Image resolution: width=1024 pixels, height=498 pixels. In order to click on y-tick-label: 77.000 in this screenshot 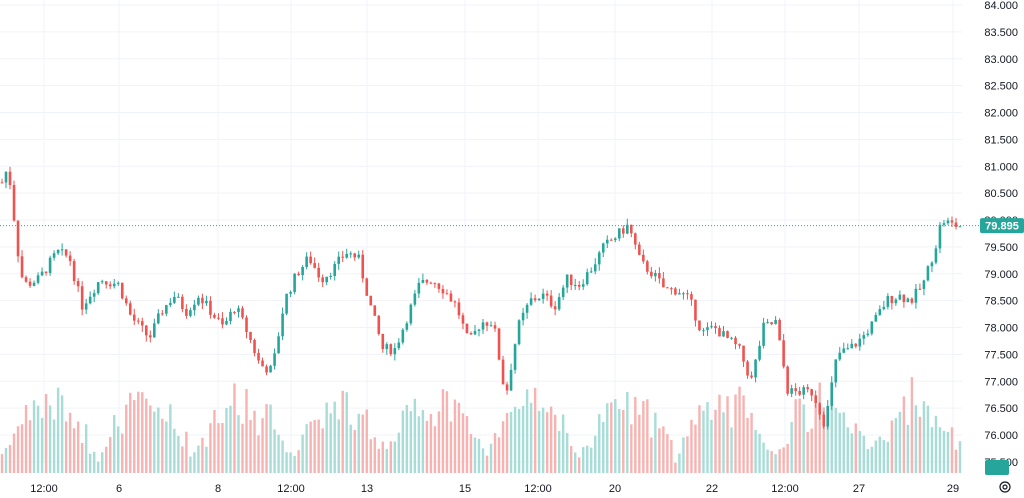, I will do `click(1001, 382)`.